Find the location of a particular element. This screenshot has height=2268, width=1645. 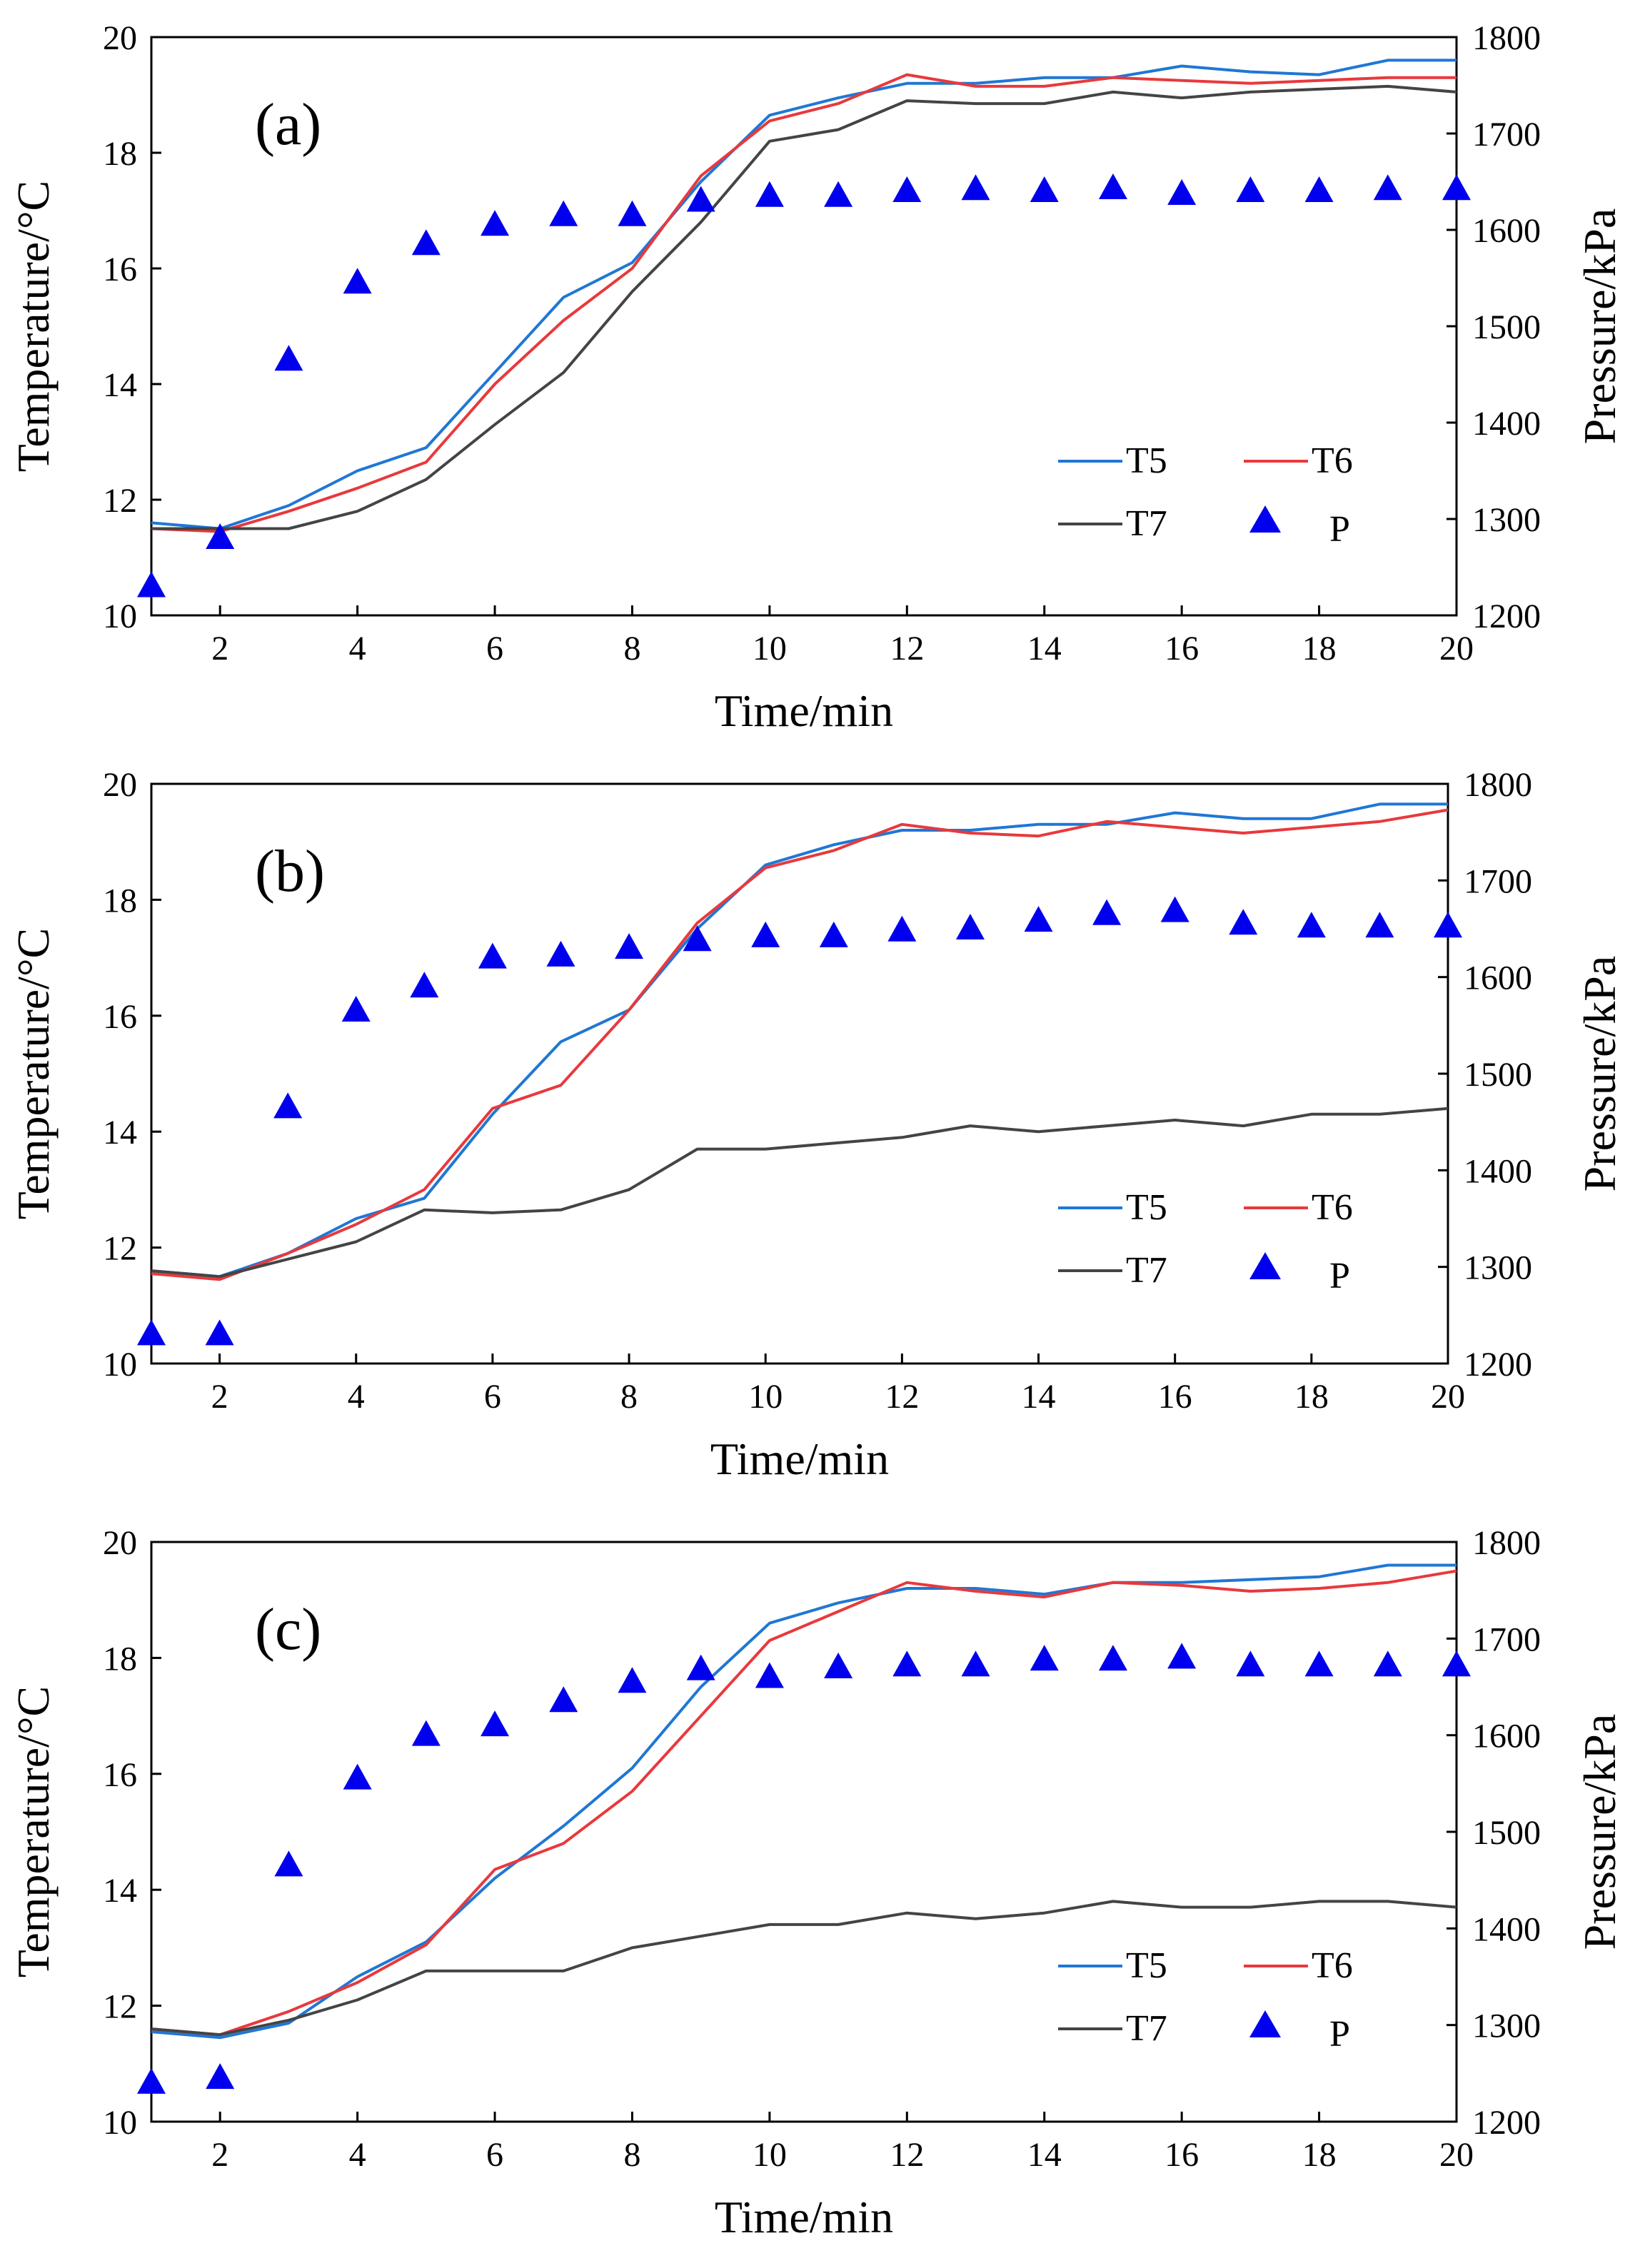

y2-tick-label: 1400 is located at coordinates (1498, 1171).